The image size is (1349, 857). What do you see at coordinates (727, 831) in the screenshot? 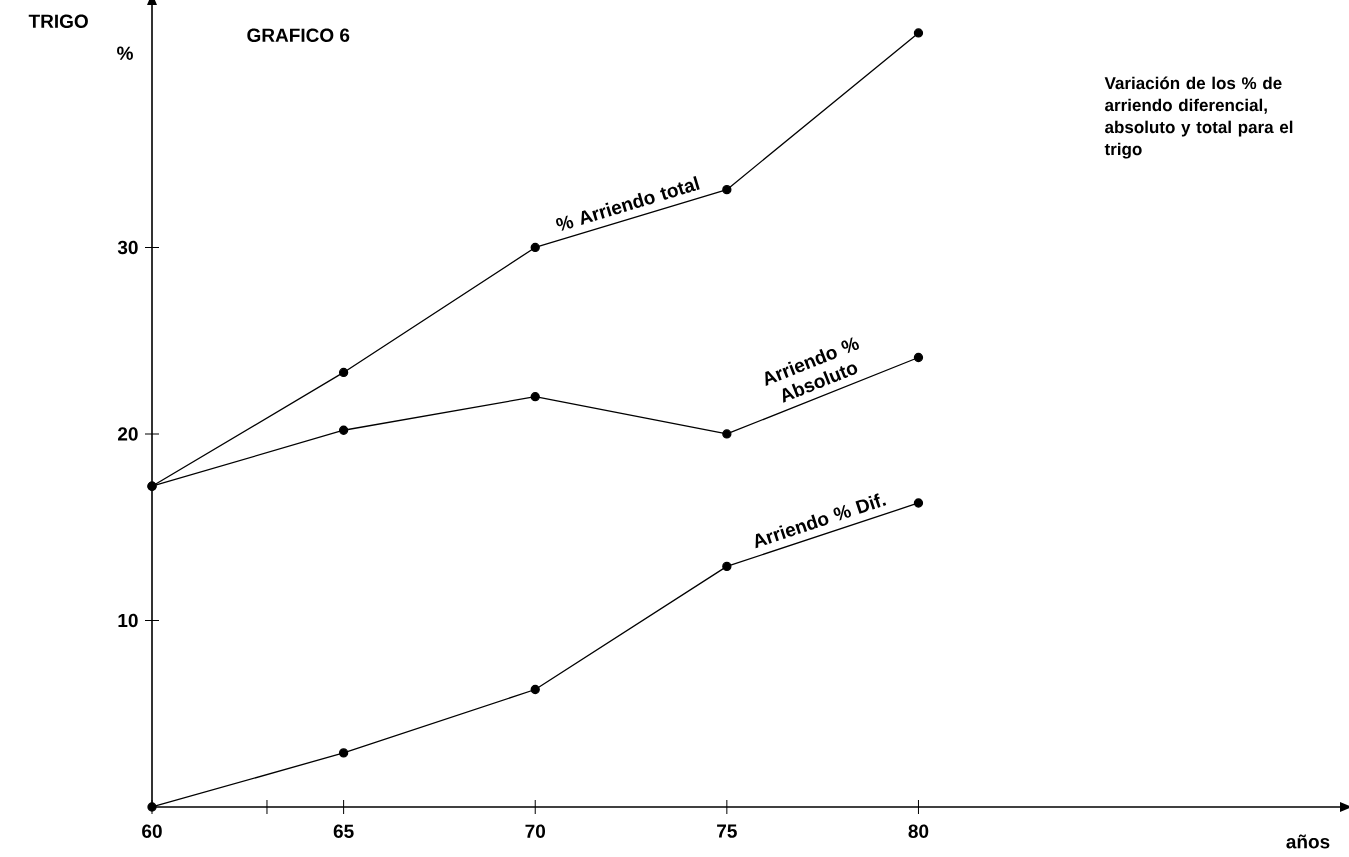
I see `x-tick-label: 75` at bounding box center [727, 831].